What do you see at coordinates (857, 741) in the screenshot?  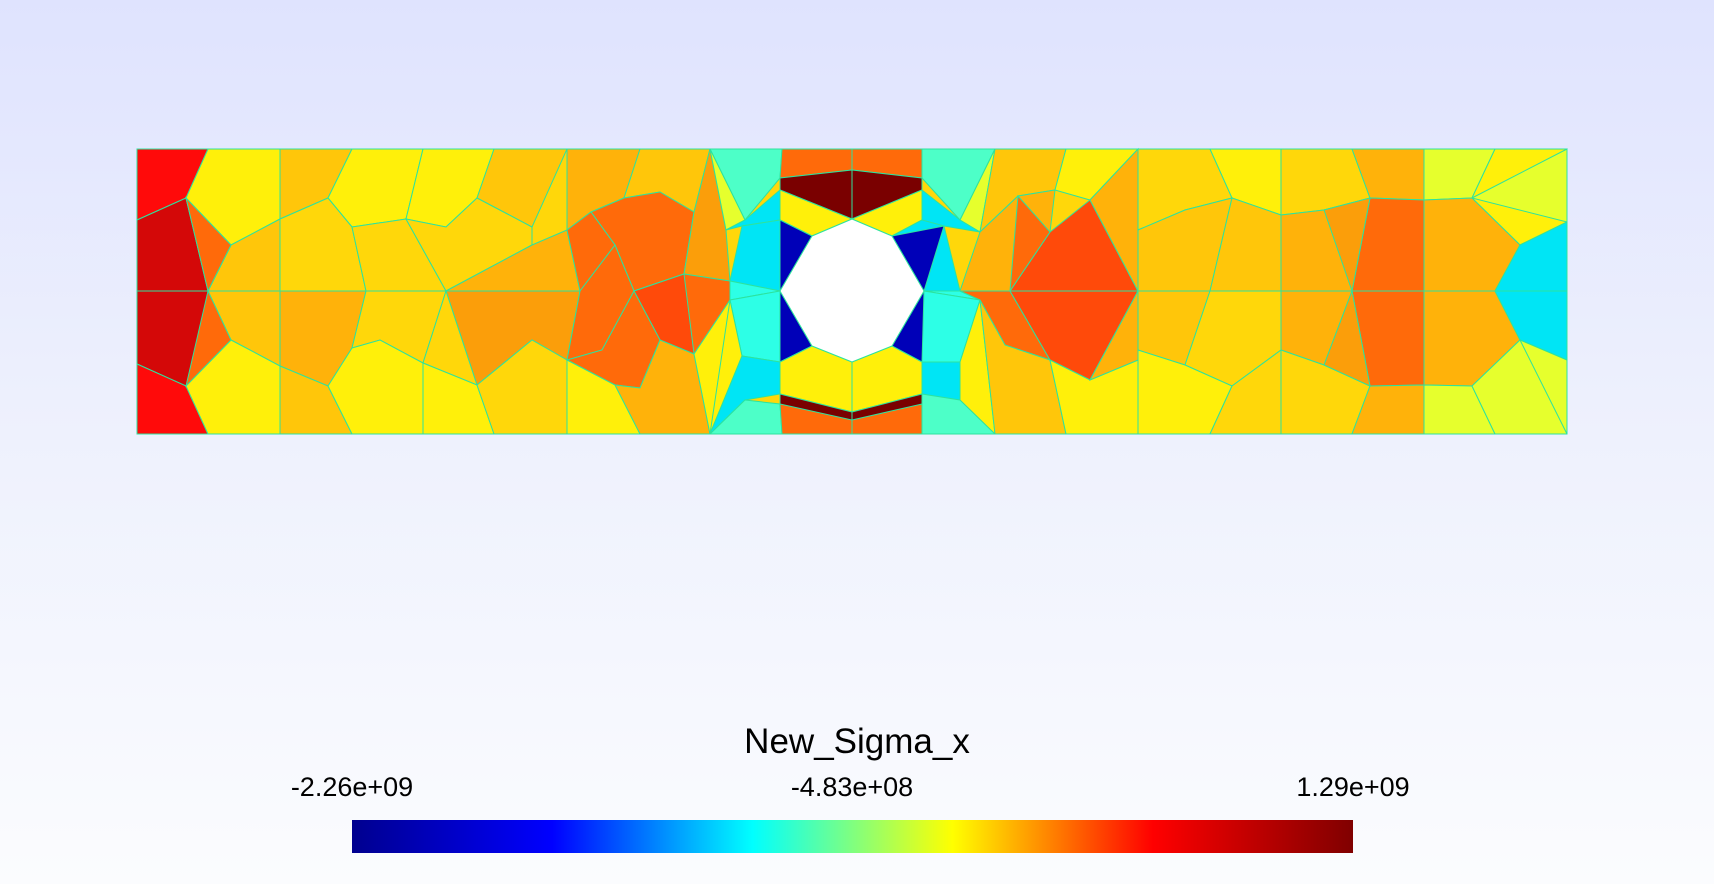 I see `colorbar-title: New_Sigma_x` at bounding box center [857, 741].